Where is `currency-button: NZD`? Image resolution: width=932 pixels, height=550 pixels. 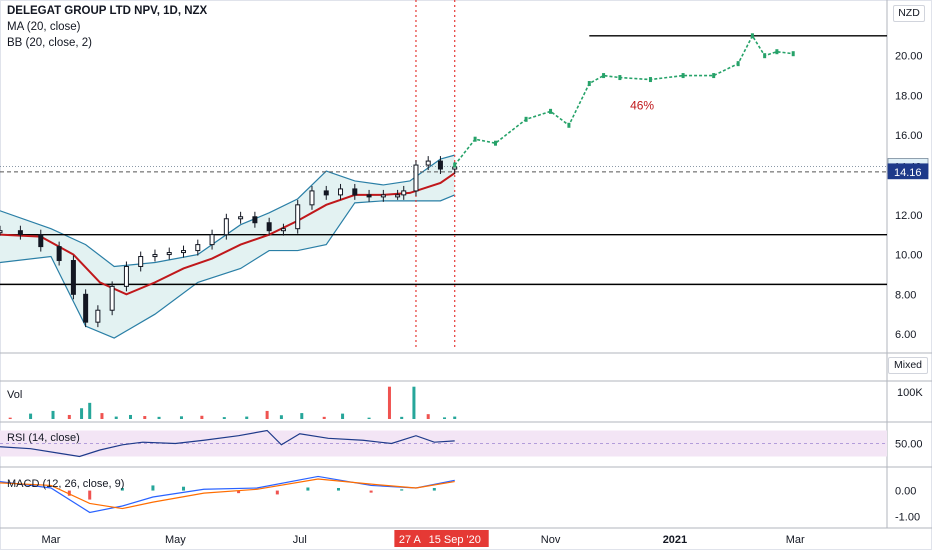 currency-button: NZD is located at coordinates (909, 13).